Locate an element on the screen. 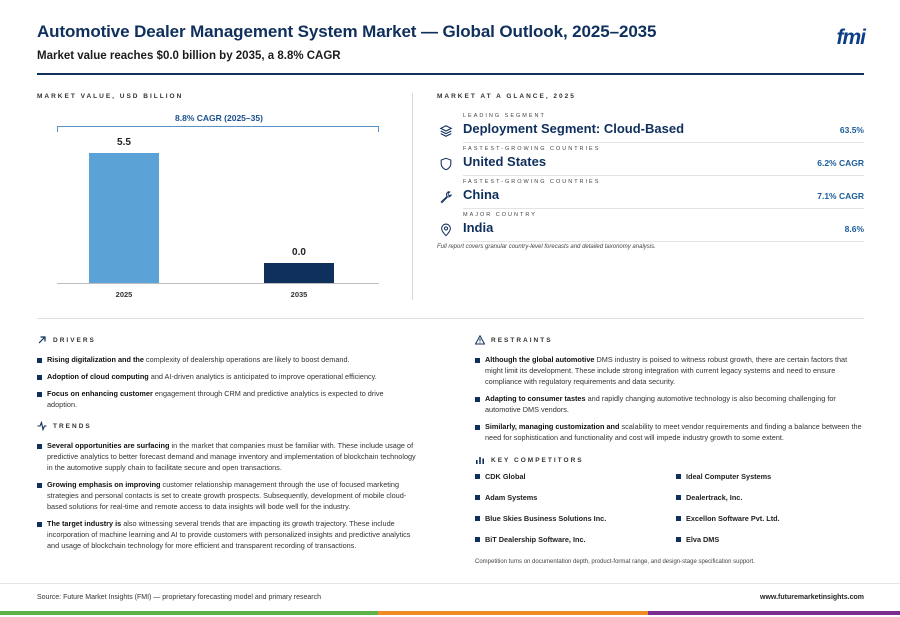 This screenshot has height=617, width=900. competitors-section: KEY COMPETITORS is located at coordinates (670, 460).